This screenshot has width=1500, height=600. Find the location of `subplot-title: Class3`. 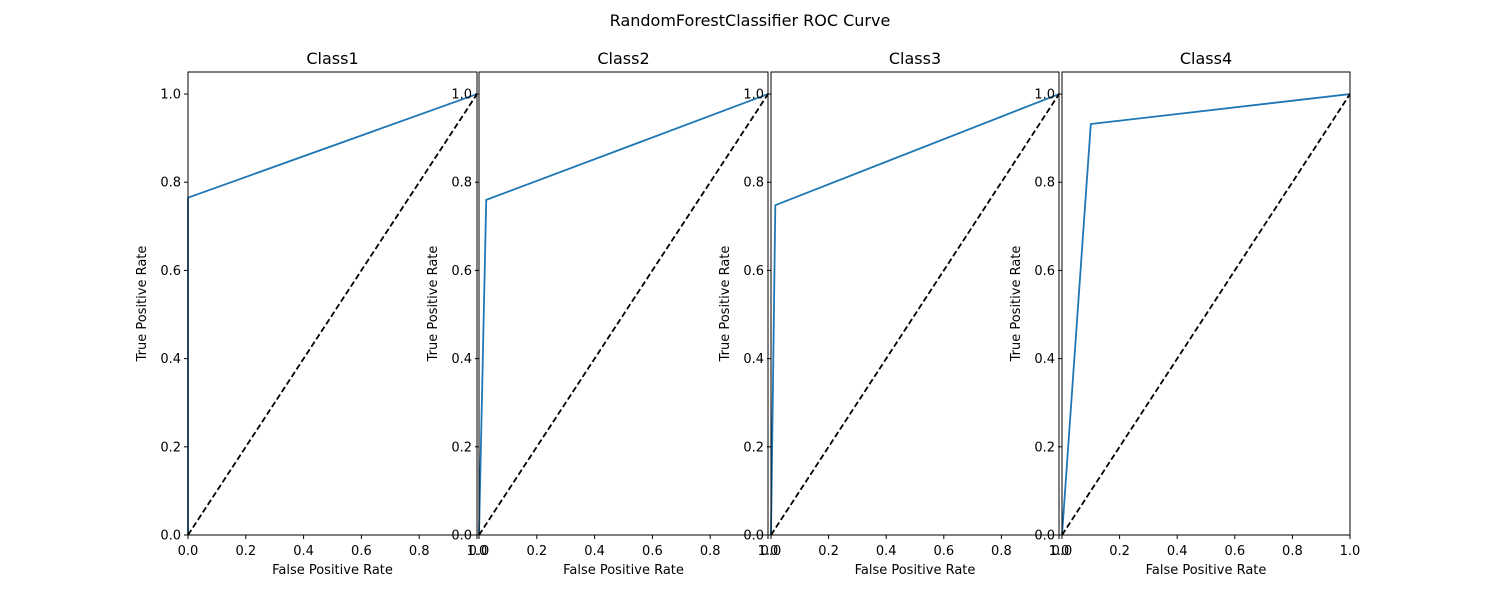

subplot-title: Class3 is located at coordinates (915, 58).